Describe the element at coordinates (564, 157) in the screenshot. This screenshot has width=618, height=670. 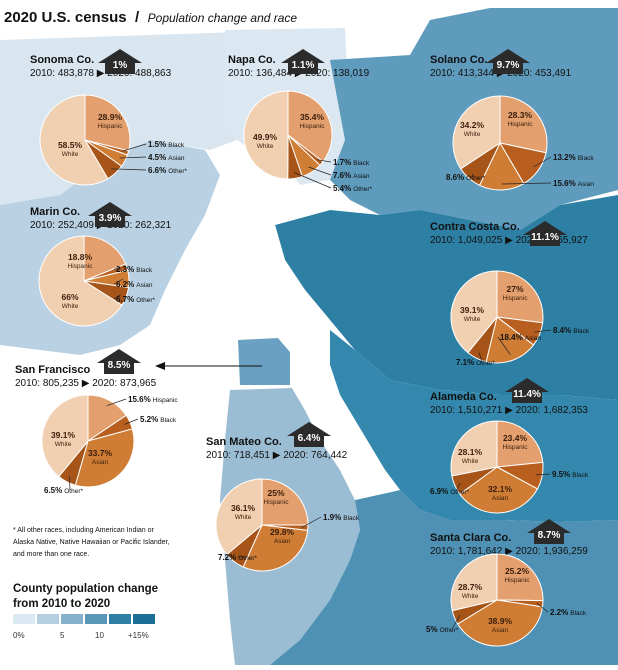
I see `label-black-pct: 13.2%` at that location.